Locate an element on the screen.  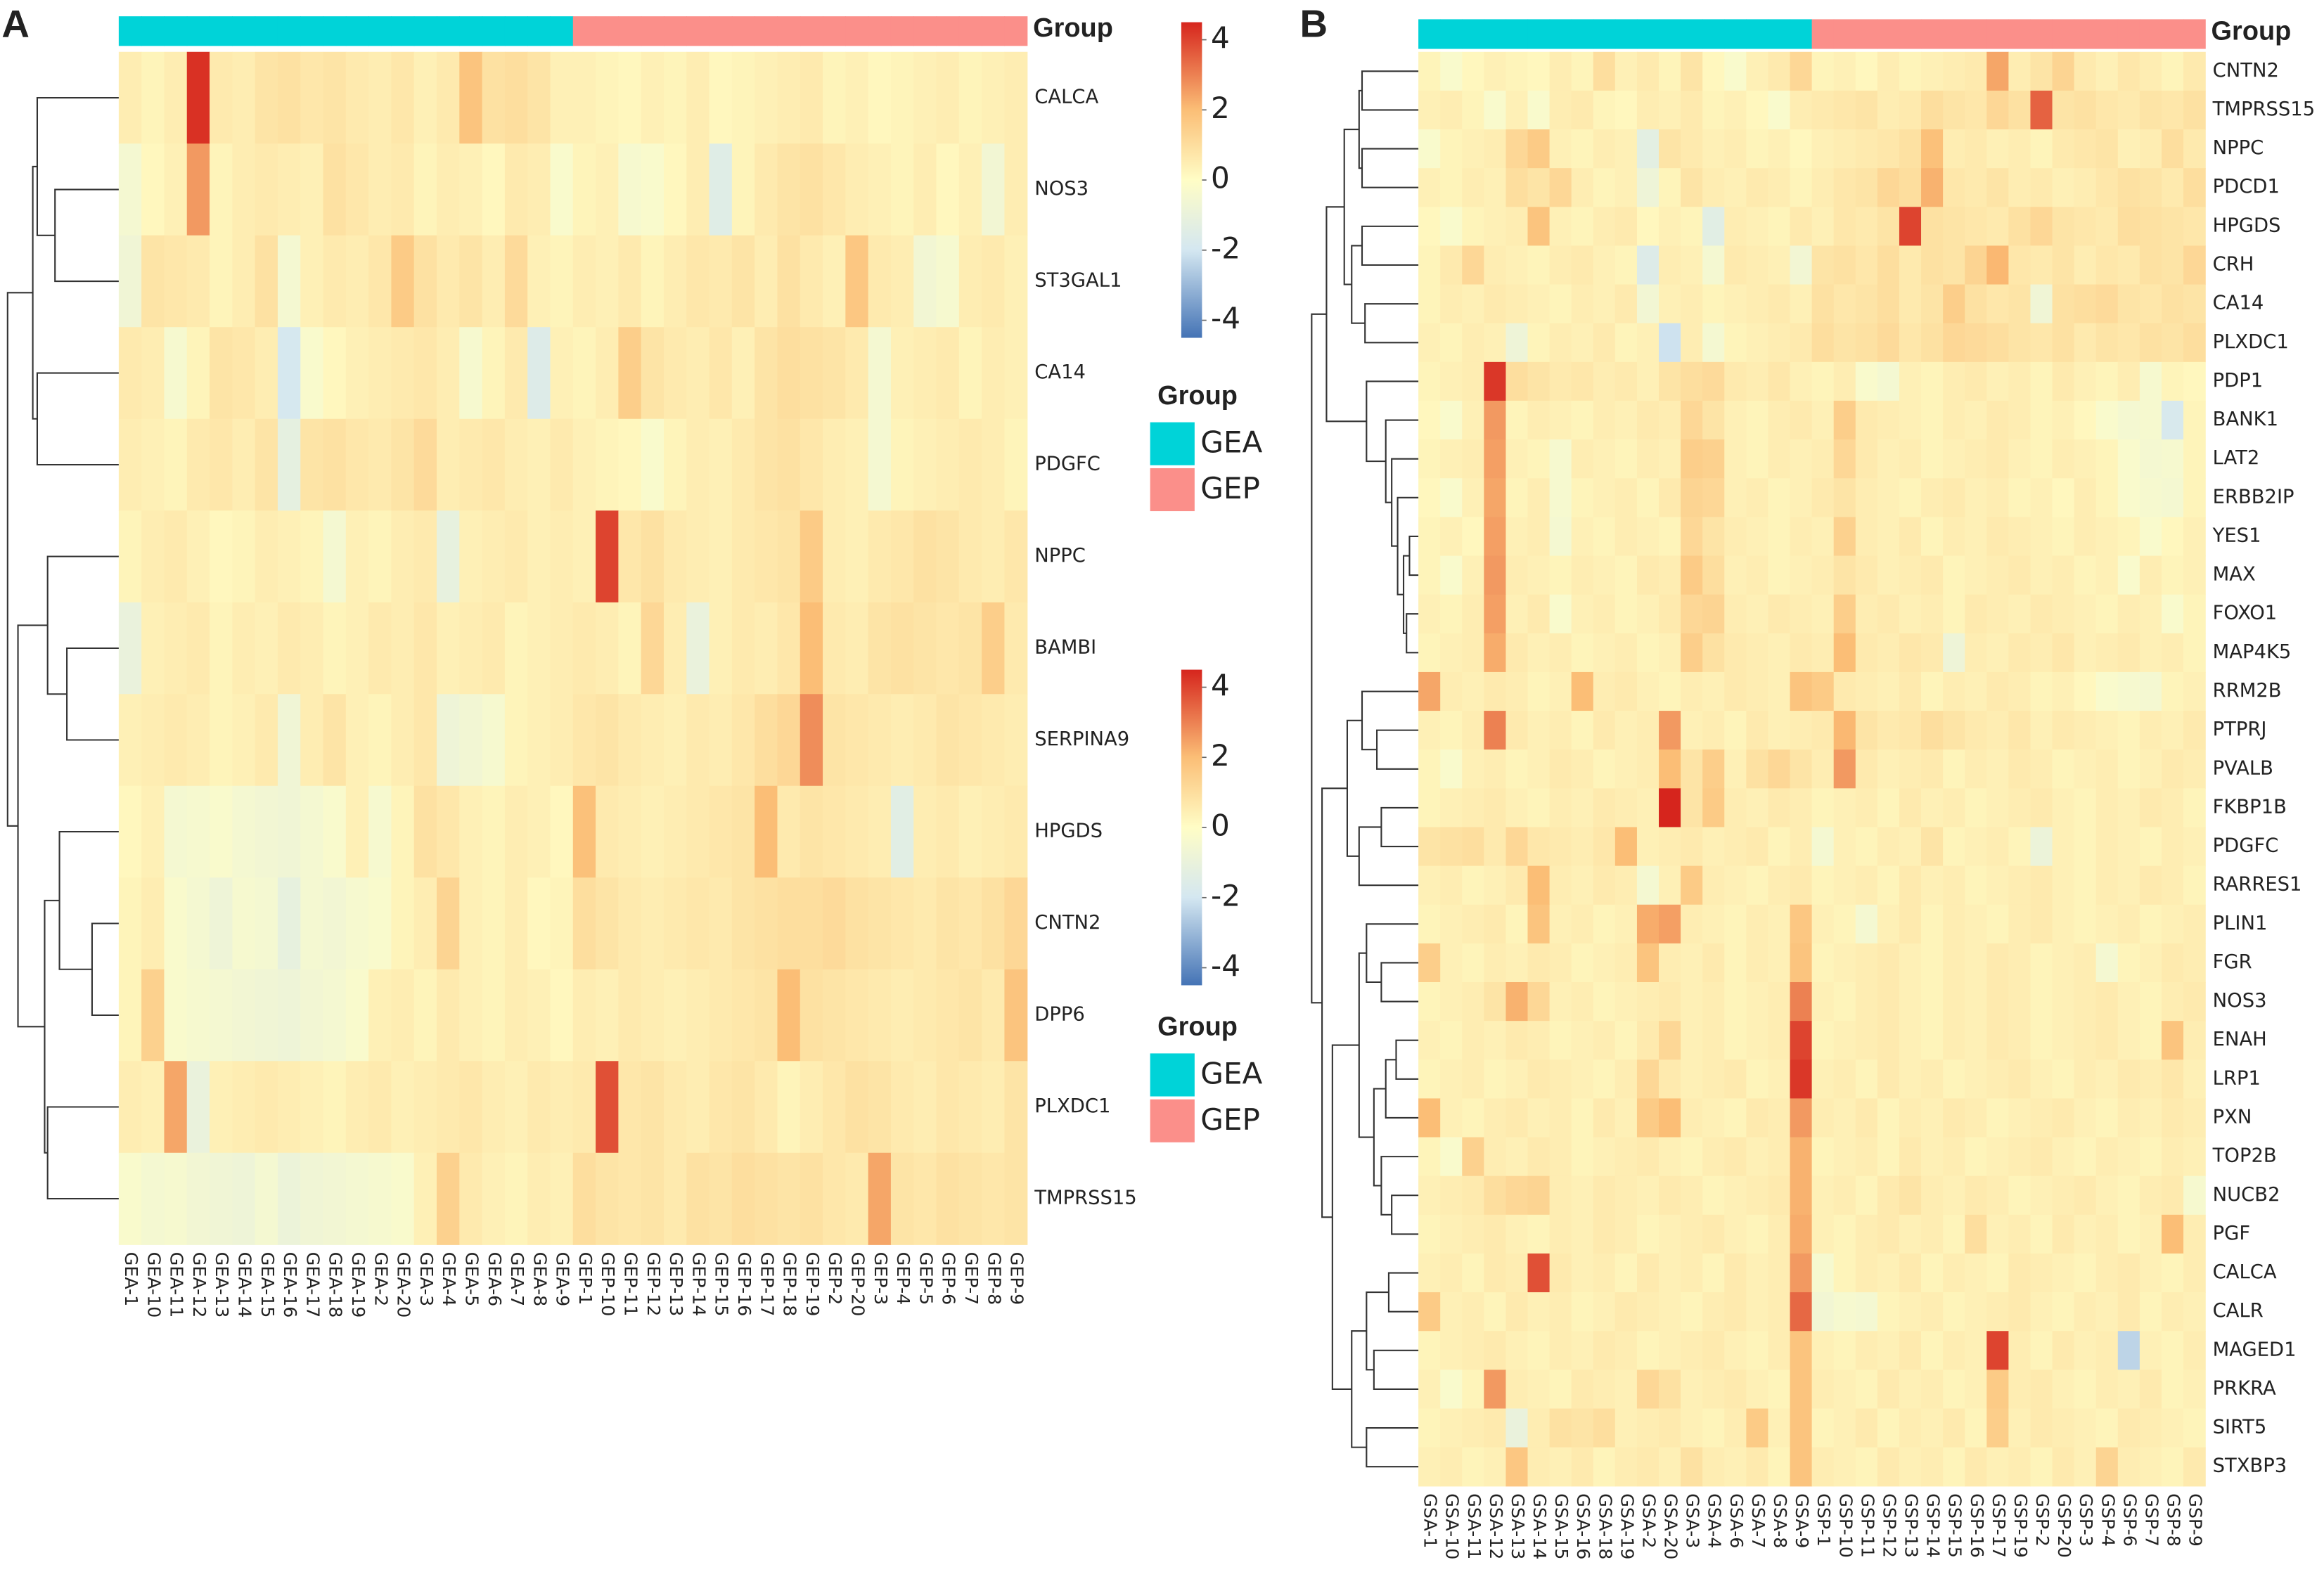
column-label: GEA-14 is located at coordinates (244, 1285).